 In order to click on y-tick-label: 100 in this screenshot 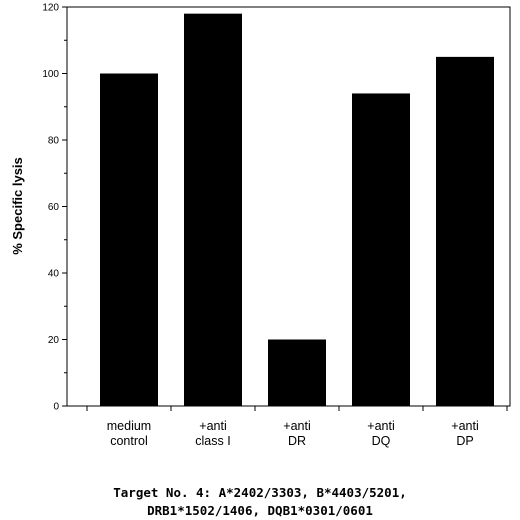, I will do `click(50, 74)`.